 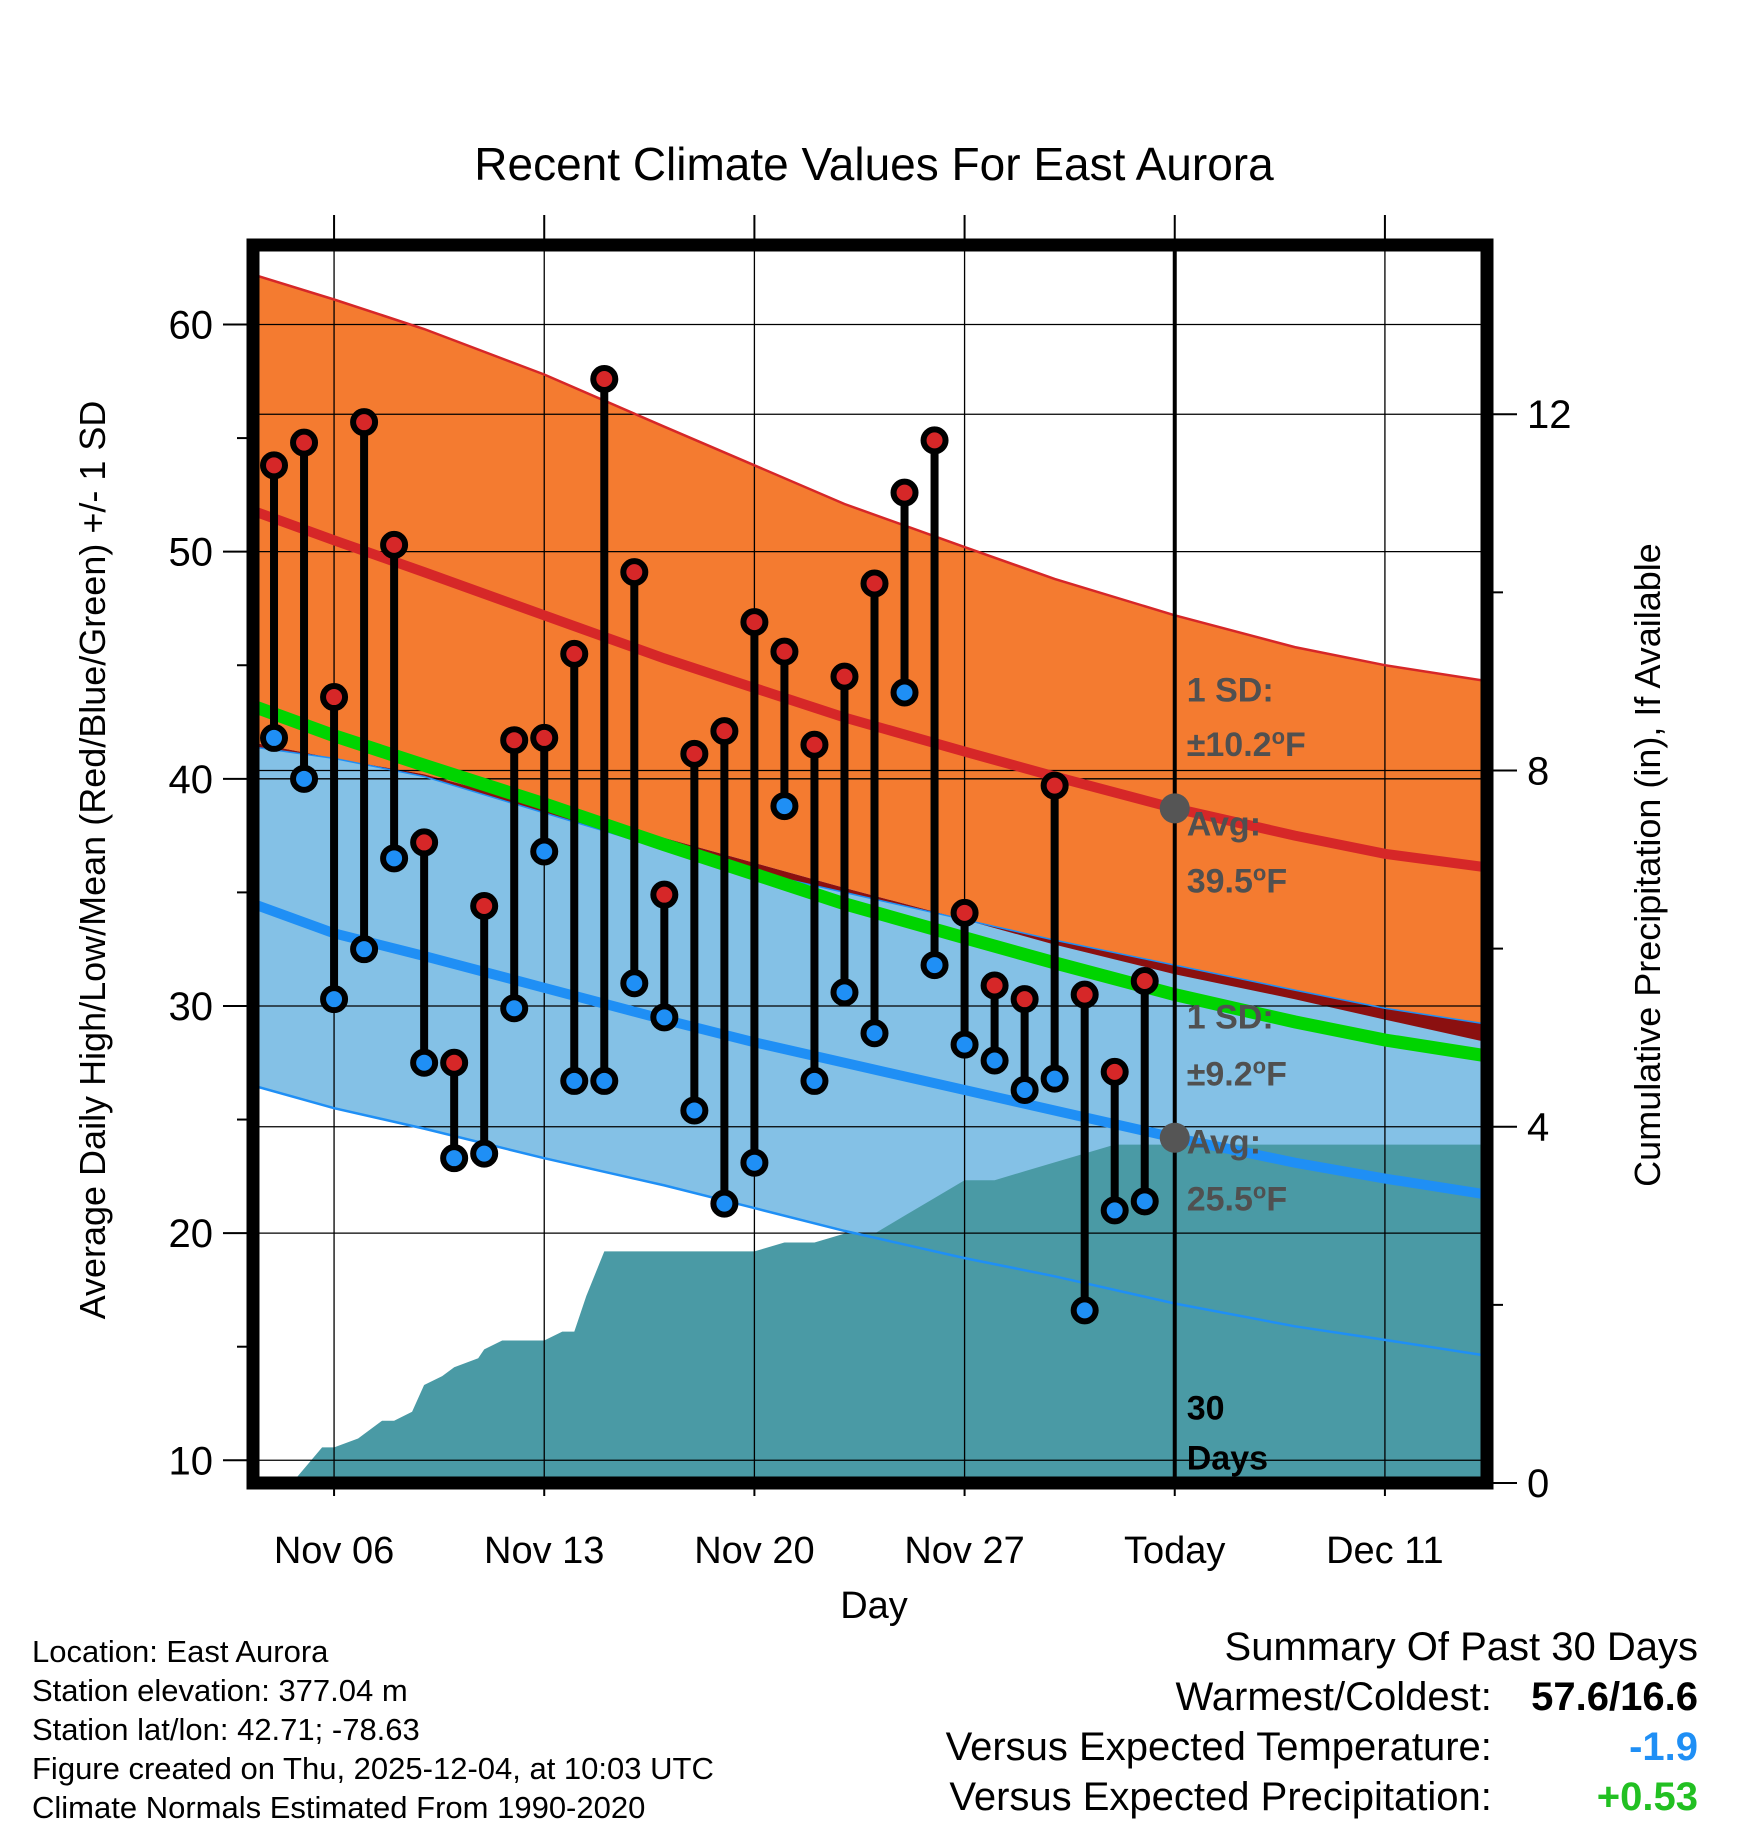 I want to click on high-sd-value: ±10.2oF, so click(x=1246, y=744).